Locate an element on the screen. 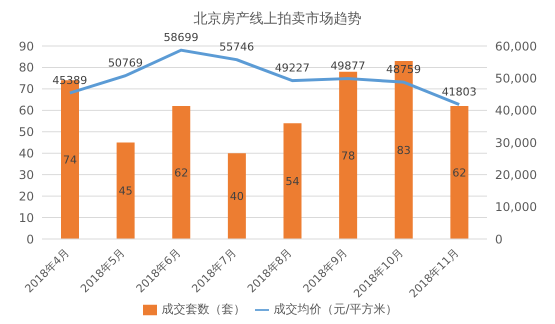 This screenshot has width=555, height=324. y2-tick-label: 40,000 is located at coordinates (516, 111).